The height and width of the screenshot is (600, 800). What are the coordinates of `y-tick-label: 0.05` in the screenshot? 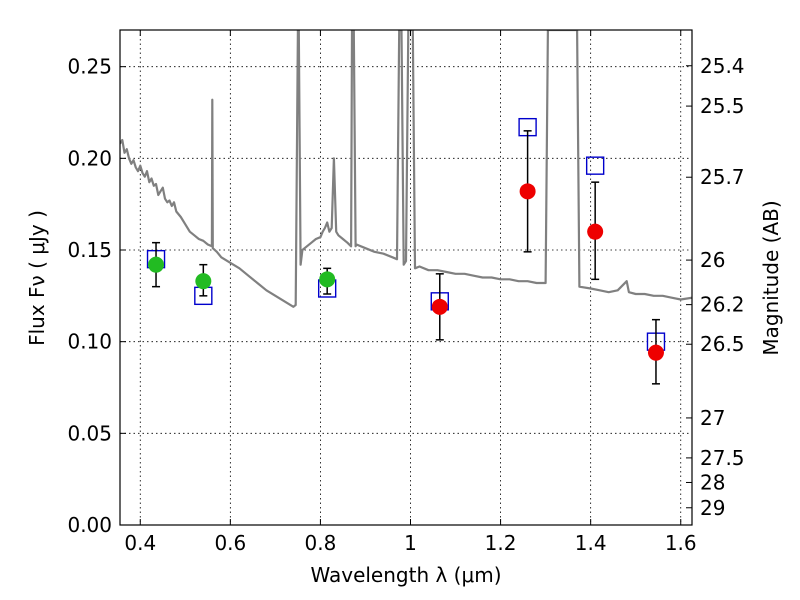 It's located at (89, 433).